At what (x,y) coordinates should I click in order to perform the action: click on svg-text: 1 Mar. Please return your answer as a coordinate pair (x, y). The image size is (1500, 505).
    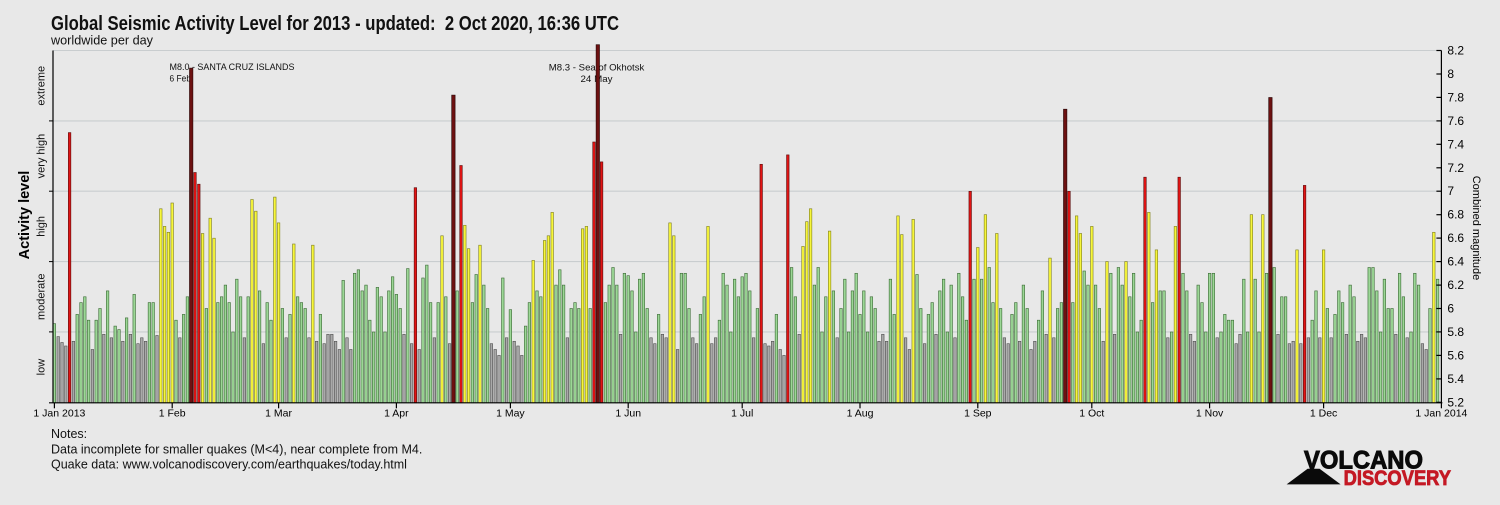
    Looking at the image, I should click on (278, 414).